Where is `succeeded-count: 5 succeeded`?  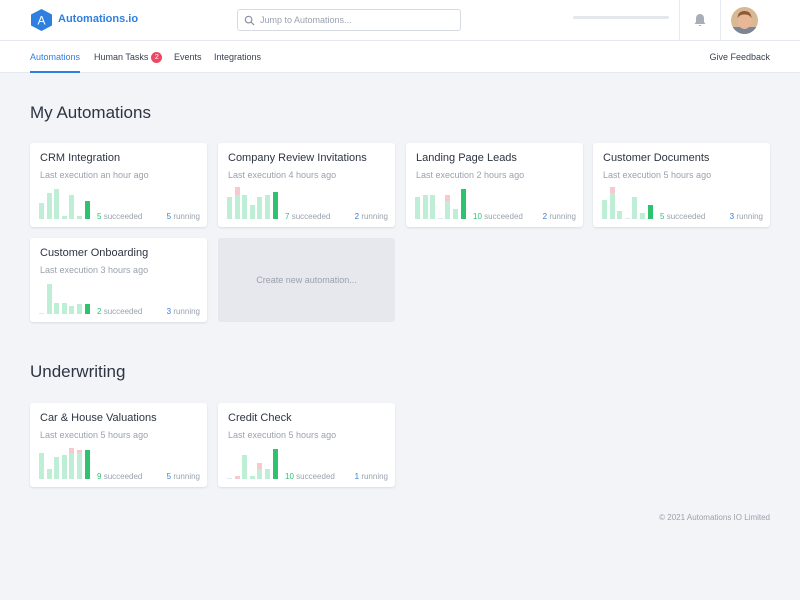
succeeded-count: 5 succeeded is located at coordinates (119, 216).